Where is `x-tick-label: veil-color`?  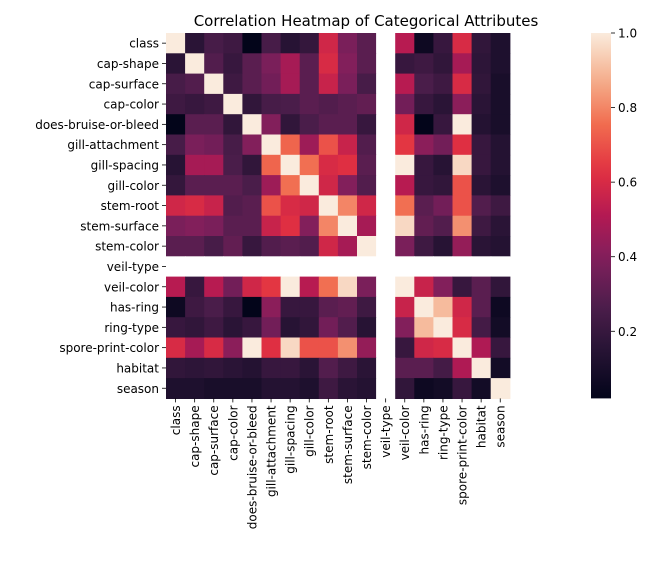
x-tick-label: veil-color is located at coordinates (405, 432).